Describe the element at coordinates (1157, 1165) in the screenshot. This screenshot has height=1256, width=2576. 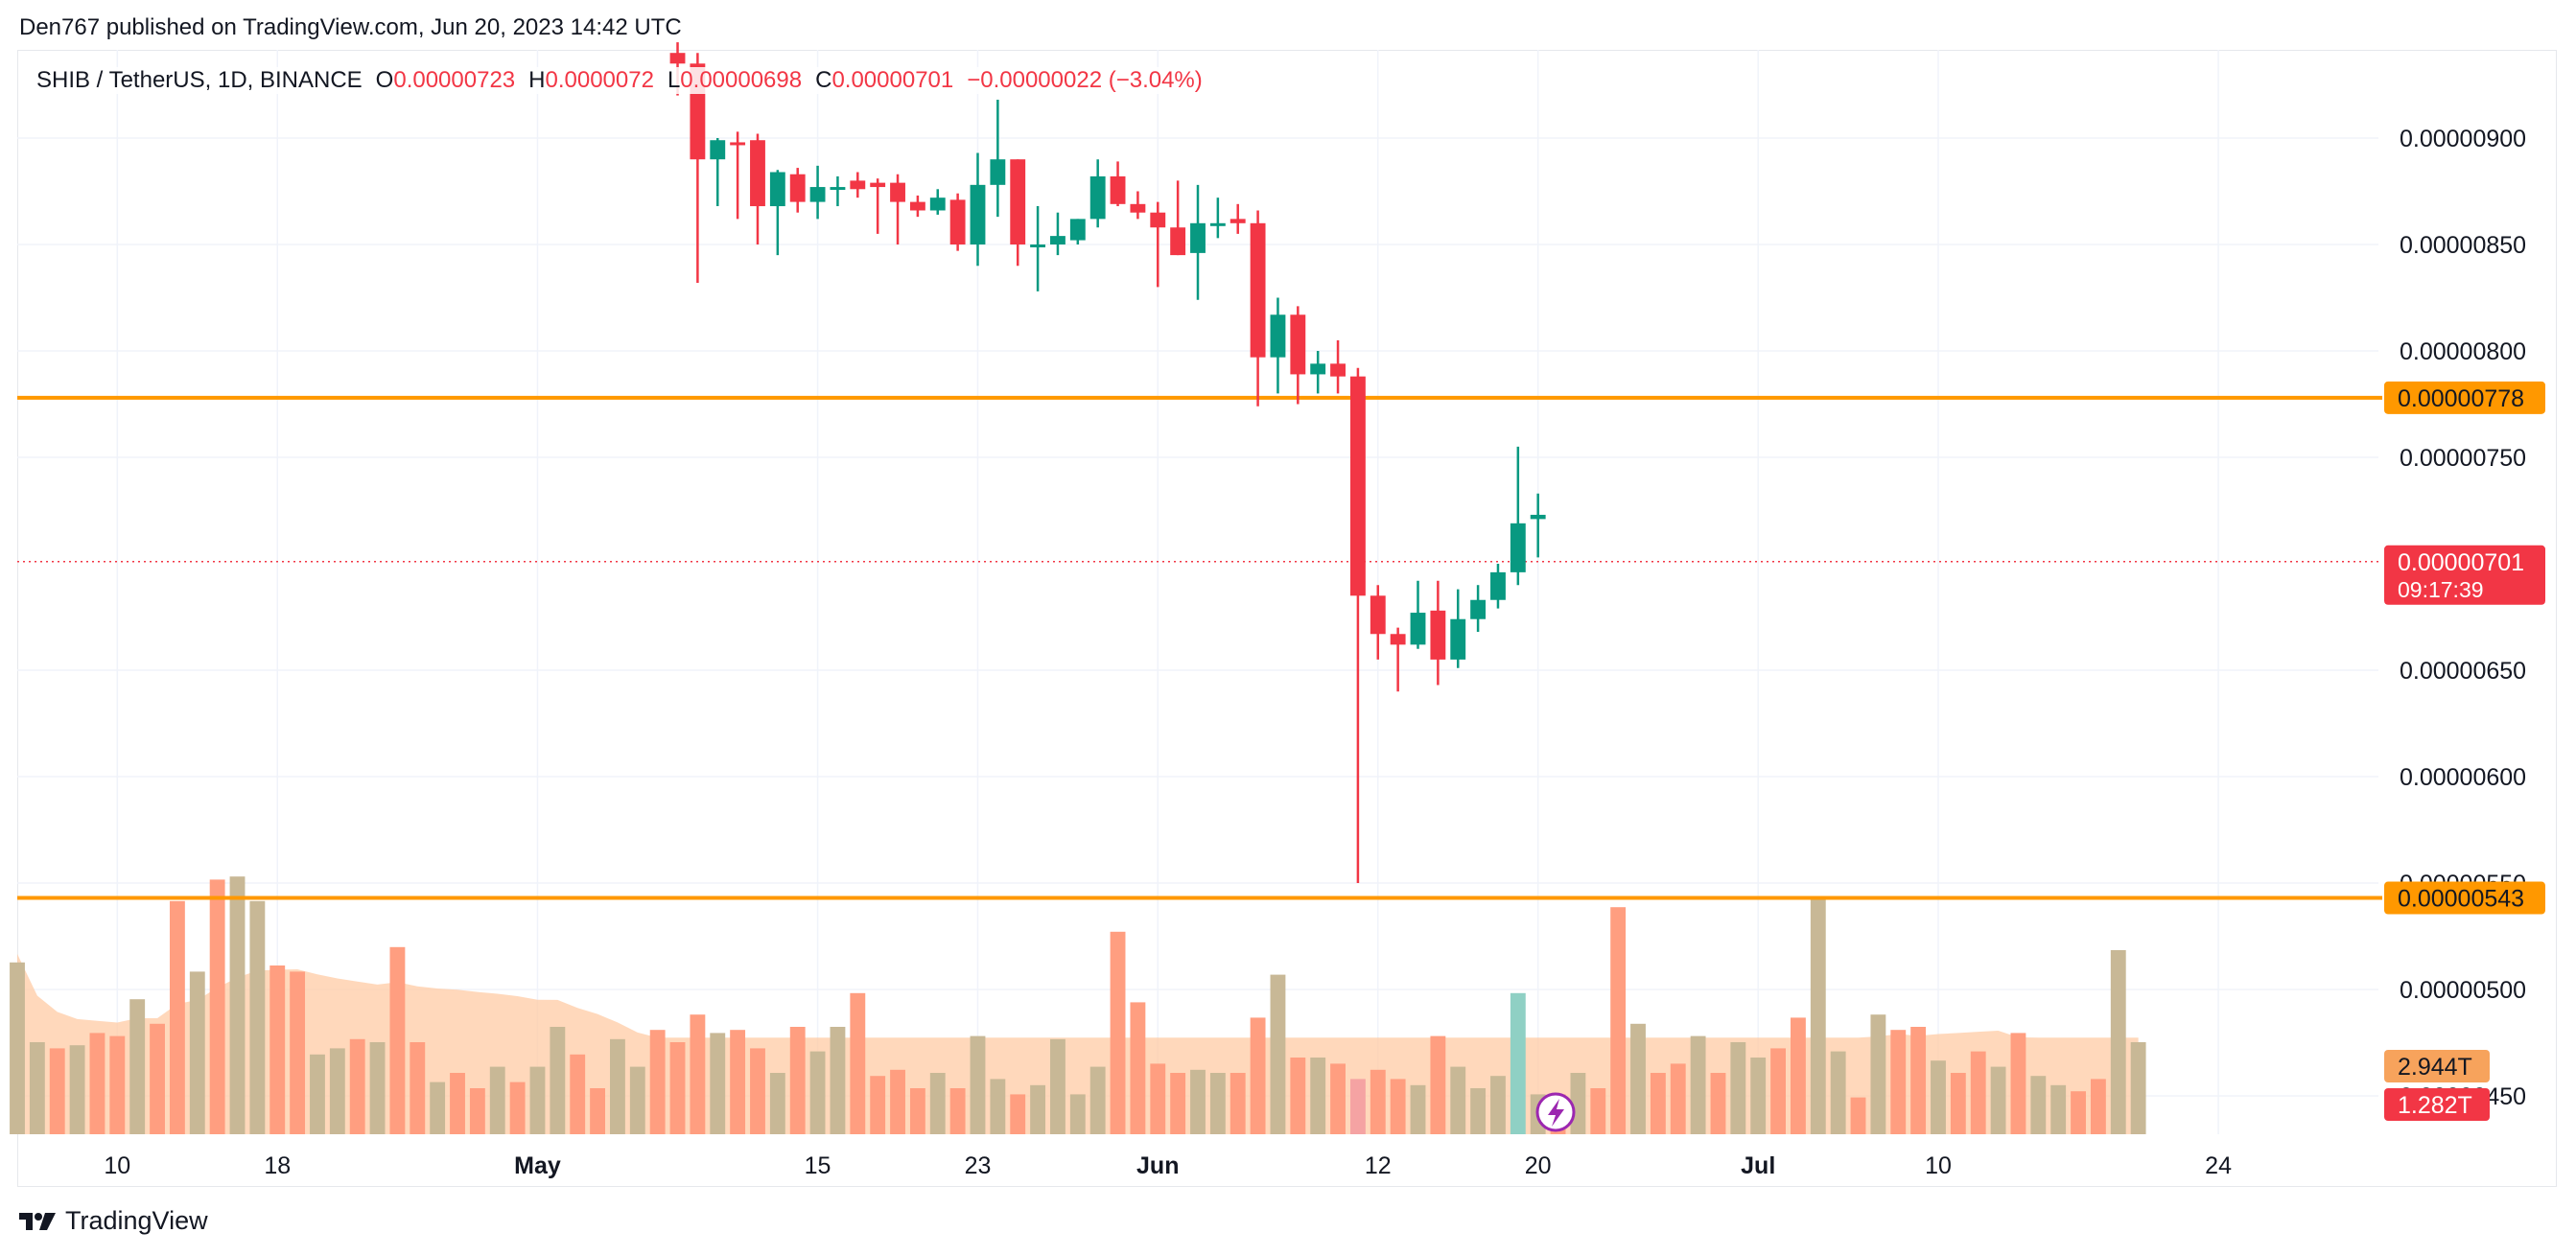
I see `x-tick-label: Jun` at that location.